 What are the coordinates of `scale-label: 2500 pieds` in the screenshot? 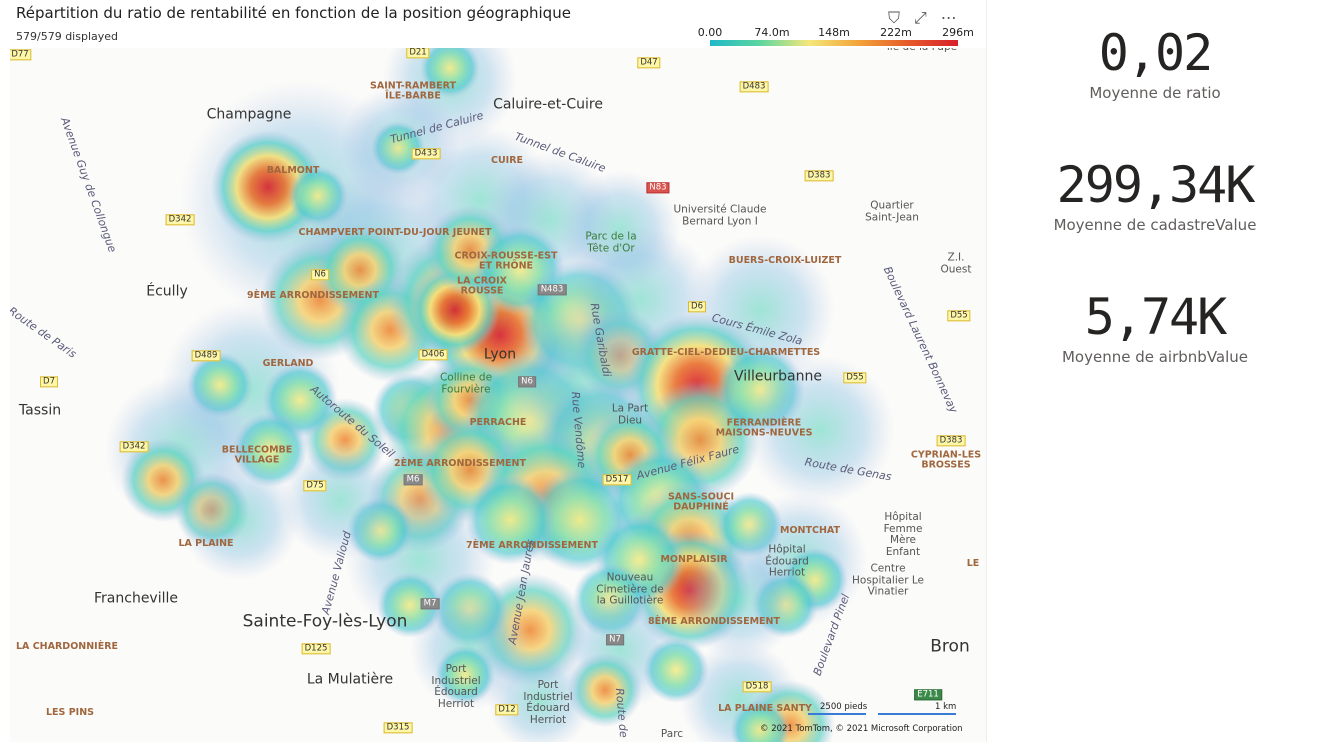 It's located at (844, 707).